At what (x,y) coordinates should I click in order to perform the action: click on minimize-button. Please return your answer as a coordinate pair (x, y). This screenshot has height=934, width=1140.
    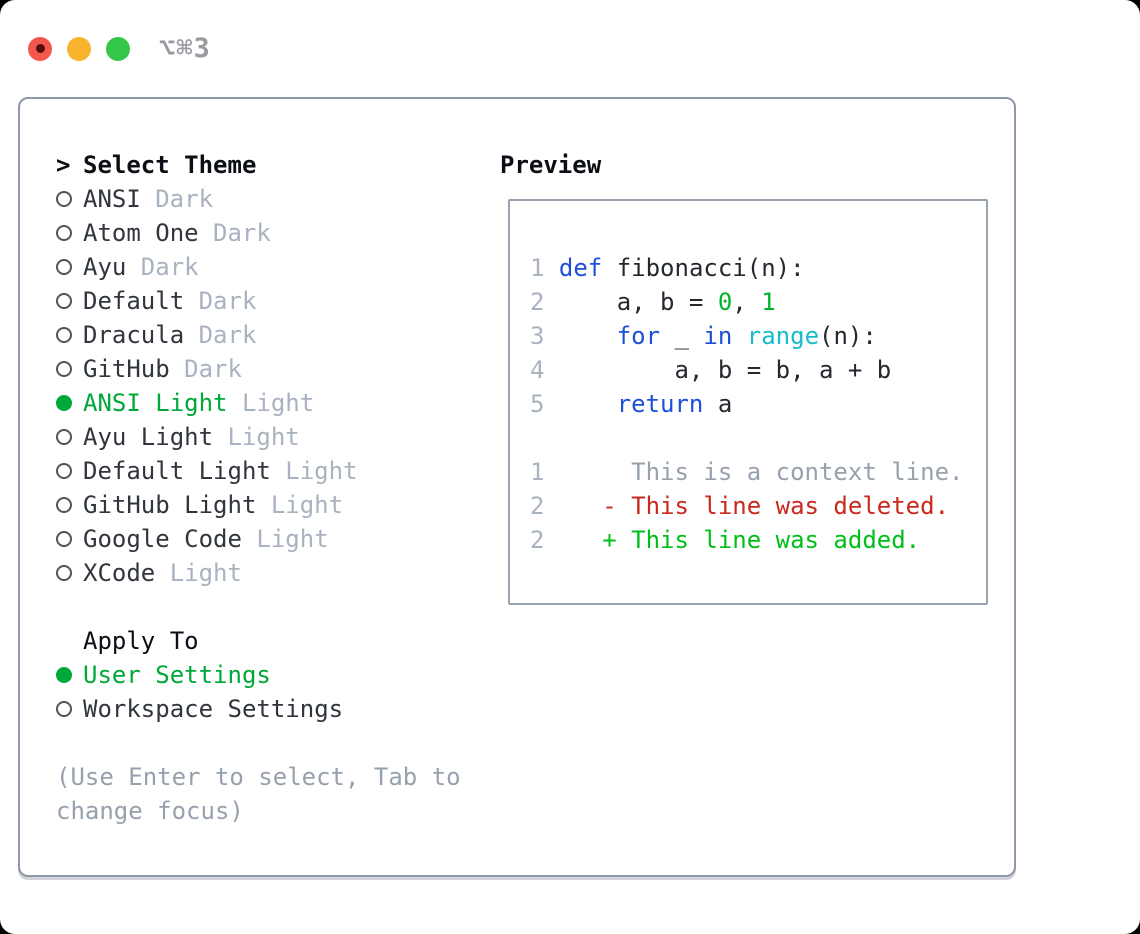
    Looking at the image, I should click on (79, 48).